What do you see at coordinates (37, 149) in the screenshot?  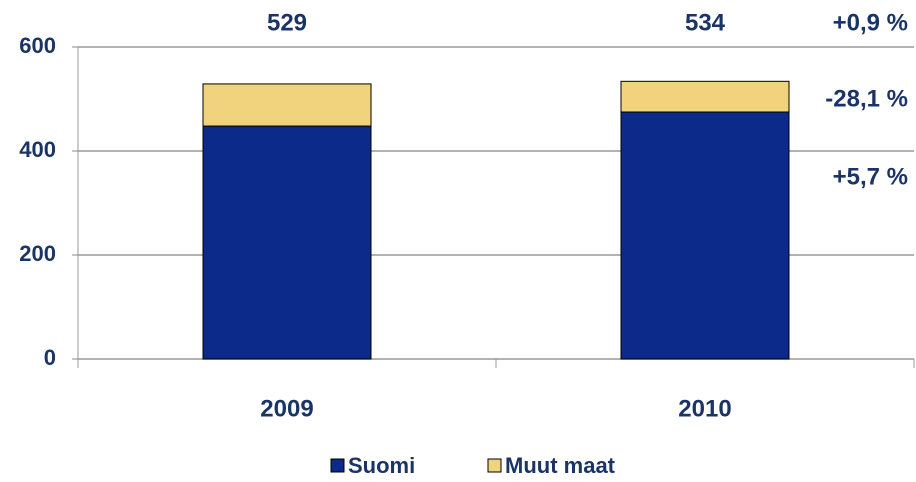 I see `y-tick-label: 400` at bounding box center [37, 149].